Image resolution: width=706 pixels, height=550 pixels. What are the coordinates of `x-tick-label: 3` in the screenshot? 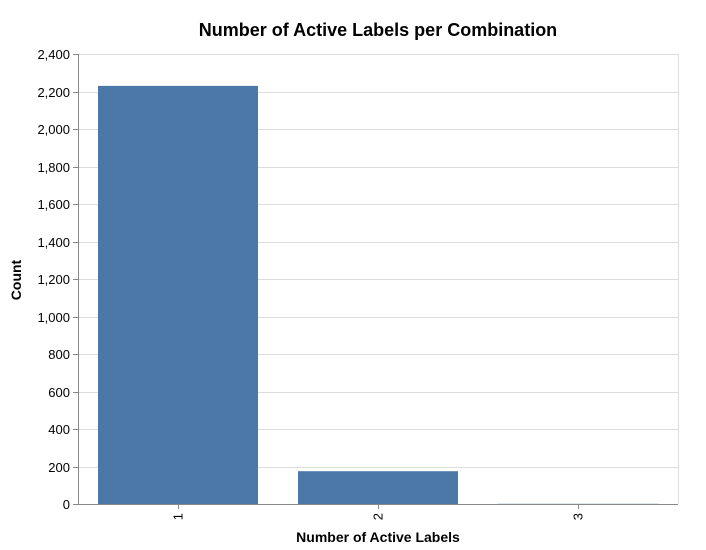 It's located at (578, 516).